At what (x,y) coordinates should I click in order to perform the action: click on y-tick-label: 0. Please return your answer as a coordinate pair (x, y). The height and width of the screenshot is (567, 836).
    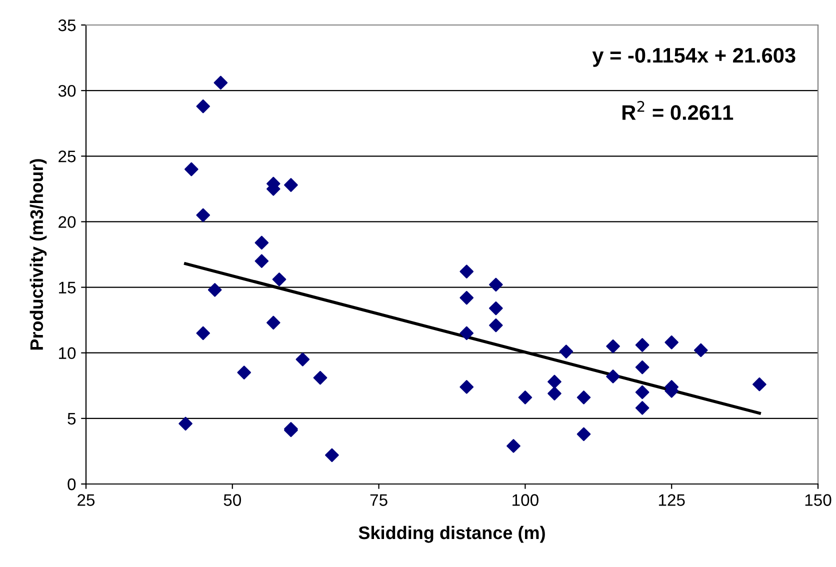
    Looking at the image, I should click on (72, 484).